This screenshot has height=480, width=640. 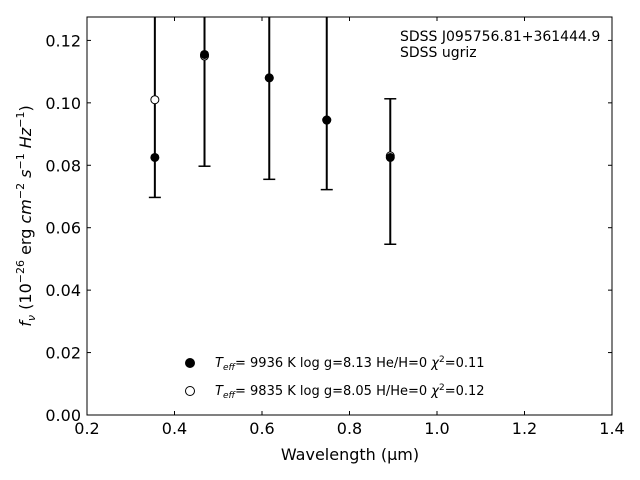 What do you see at coordinates (63, 40) in the screenshot?
I see `y-tick-label: 0.12` at bounding box center [63, 40].